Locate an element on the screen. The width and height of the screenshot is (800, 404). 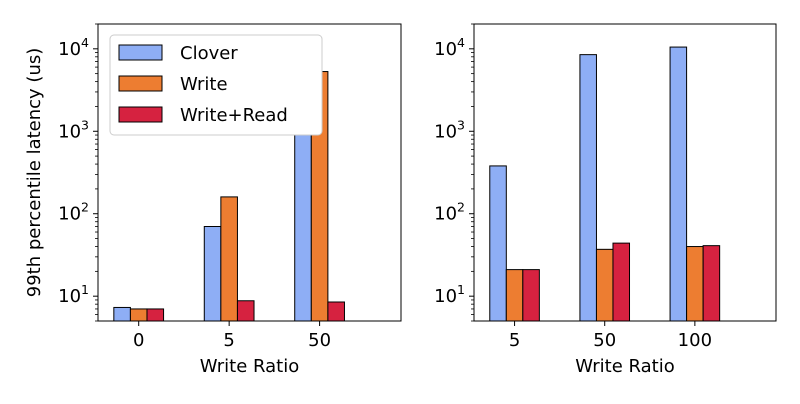
legend-label: Write+Read is located at coordinates (234, 115).